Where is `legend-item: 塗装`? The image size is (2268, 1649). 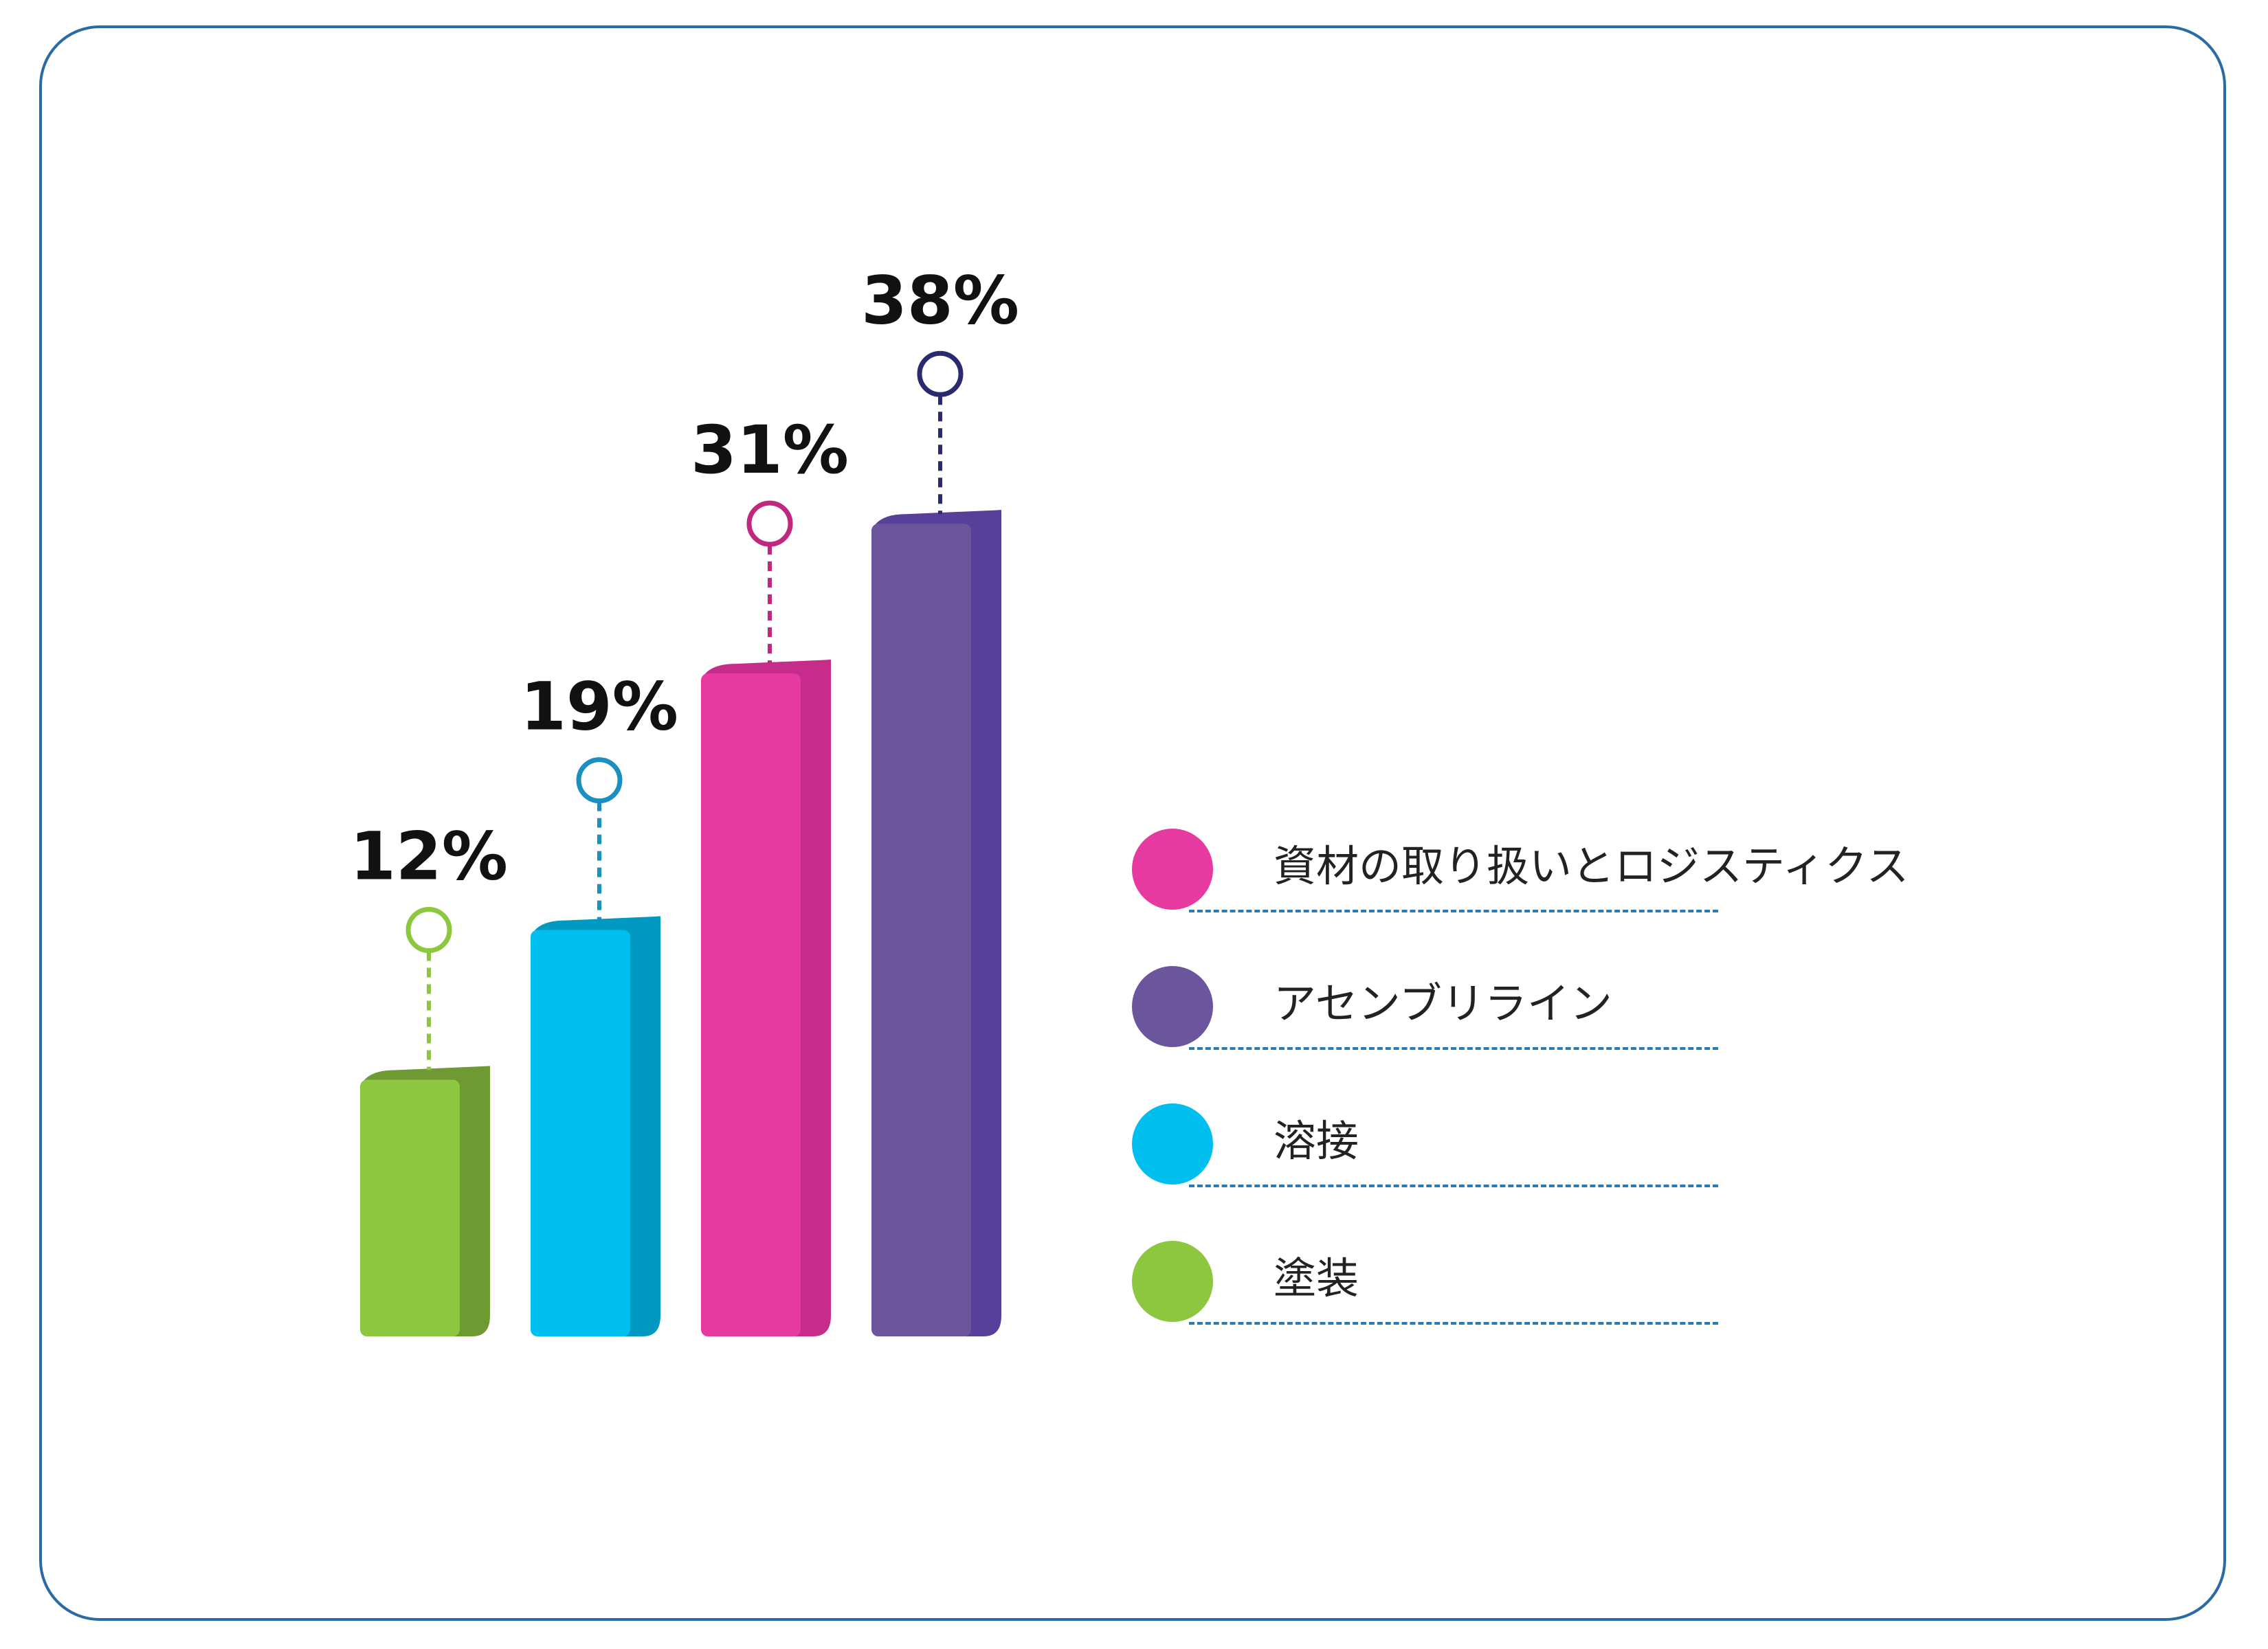 legend-item: 塗装 is located at coordinates (1525, 1291).